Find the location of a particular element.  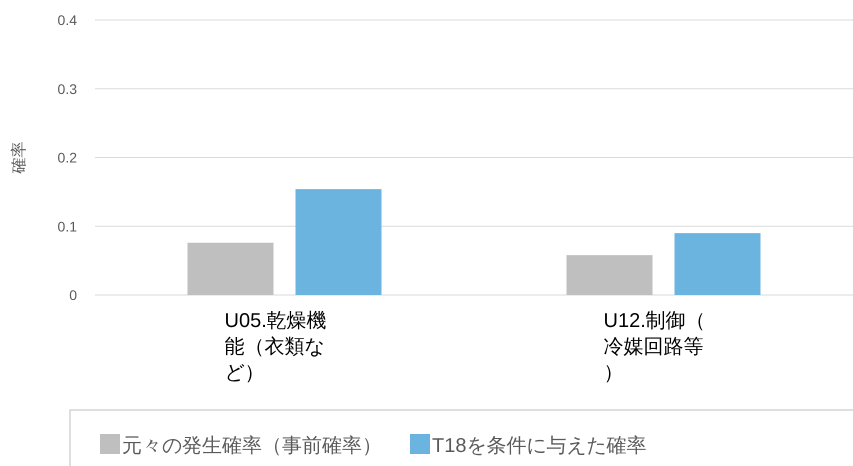

y-tick-label: 0.3 is located at coordinates (68, 88).